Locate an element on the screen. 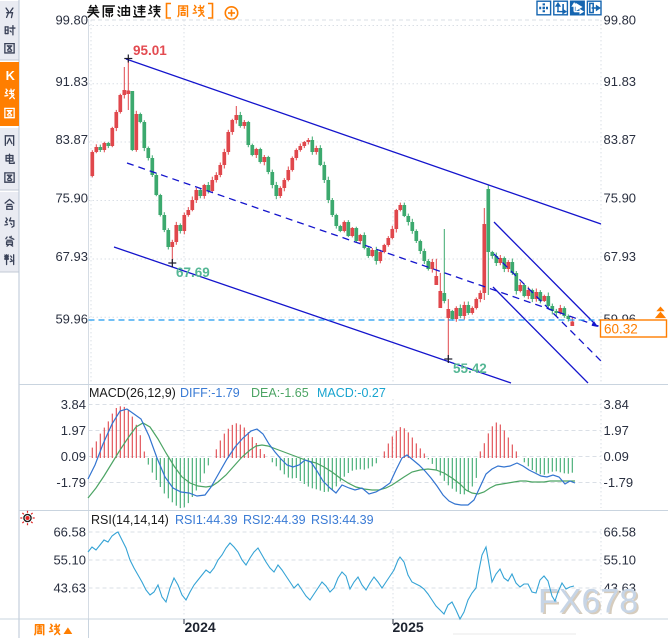 This screenshot has height=638, width=668. svg-text: MACD:-0.27 is located at coordinates (351, 393).